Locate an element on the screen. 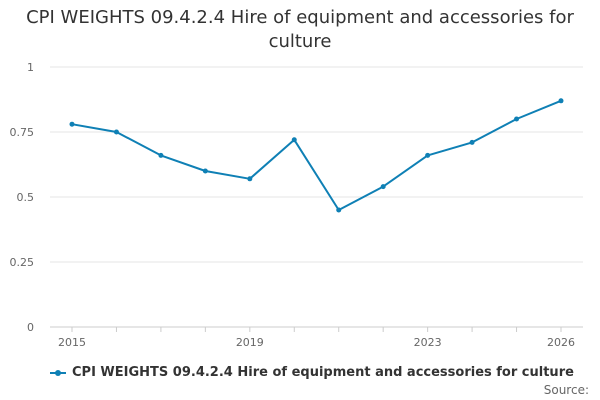  x-tick-label: 2026 is located at coordinates (561, 342).